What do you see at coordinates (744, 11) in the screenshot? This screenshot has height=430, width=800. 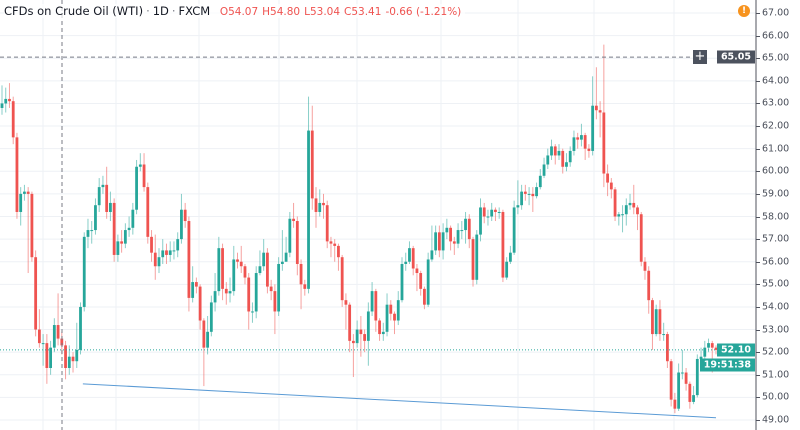 I see `exclamation-icon: !` at bounding box center [744, 11].